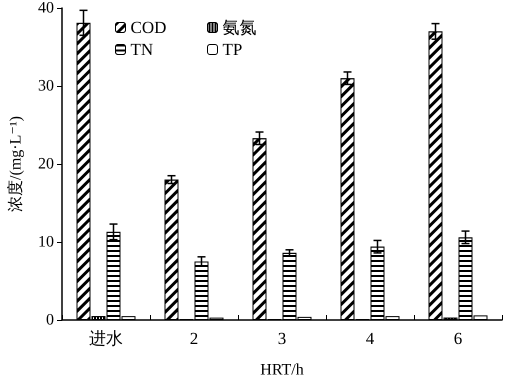 The width and height of the screenshot is (516, 384). Describe the element at coordinates (370, 338) in the screenshot. I see `x-tick-label: 4` at that location.